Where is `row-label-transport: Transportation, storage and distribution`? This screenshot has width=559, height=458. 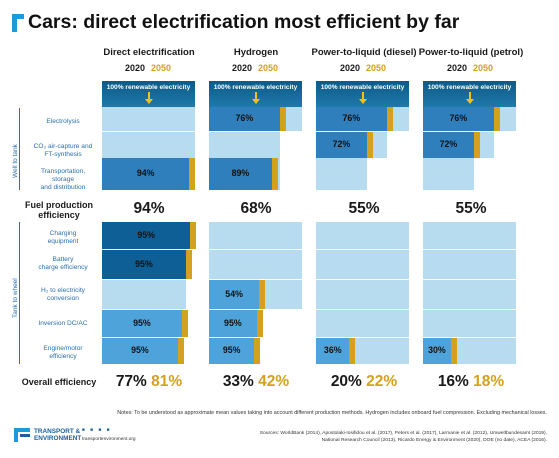
row-label-transport: Transportation, storage and distribution is located at coordinates (63, 180).